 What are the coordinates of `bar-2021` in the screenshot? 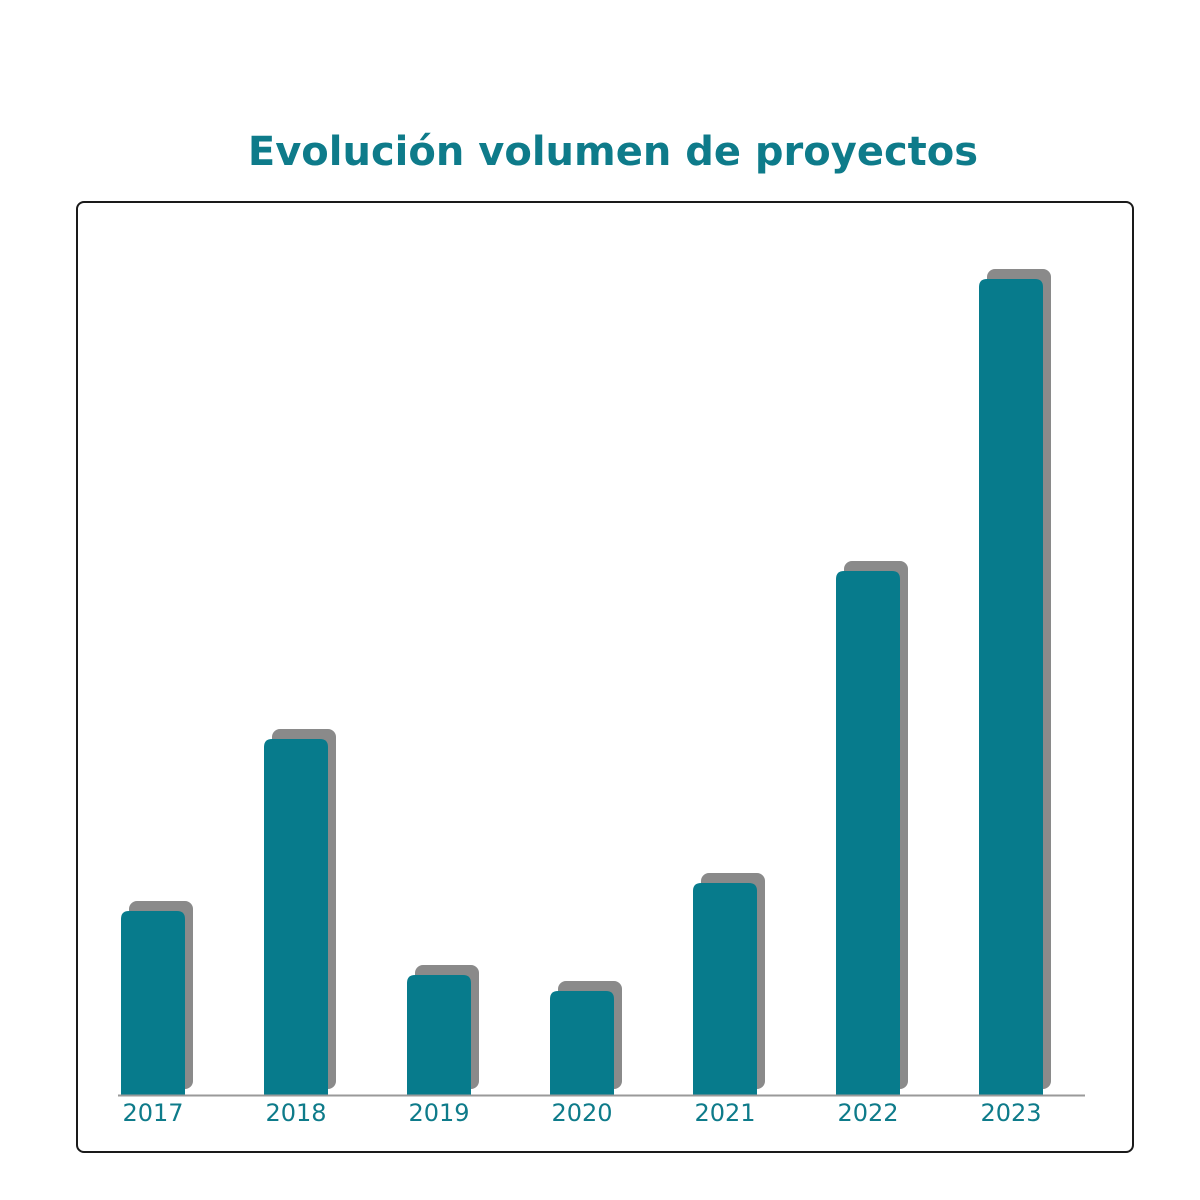 It's located at (725, 989).